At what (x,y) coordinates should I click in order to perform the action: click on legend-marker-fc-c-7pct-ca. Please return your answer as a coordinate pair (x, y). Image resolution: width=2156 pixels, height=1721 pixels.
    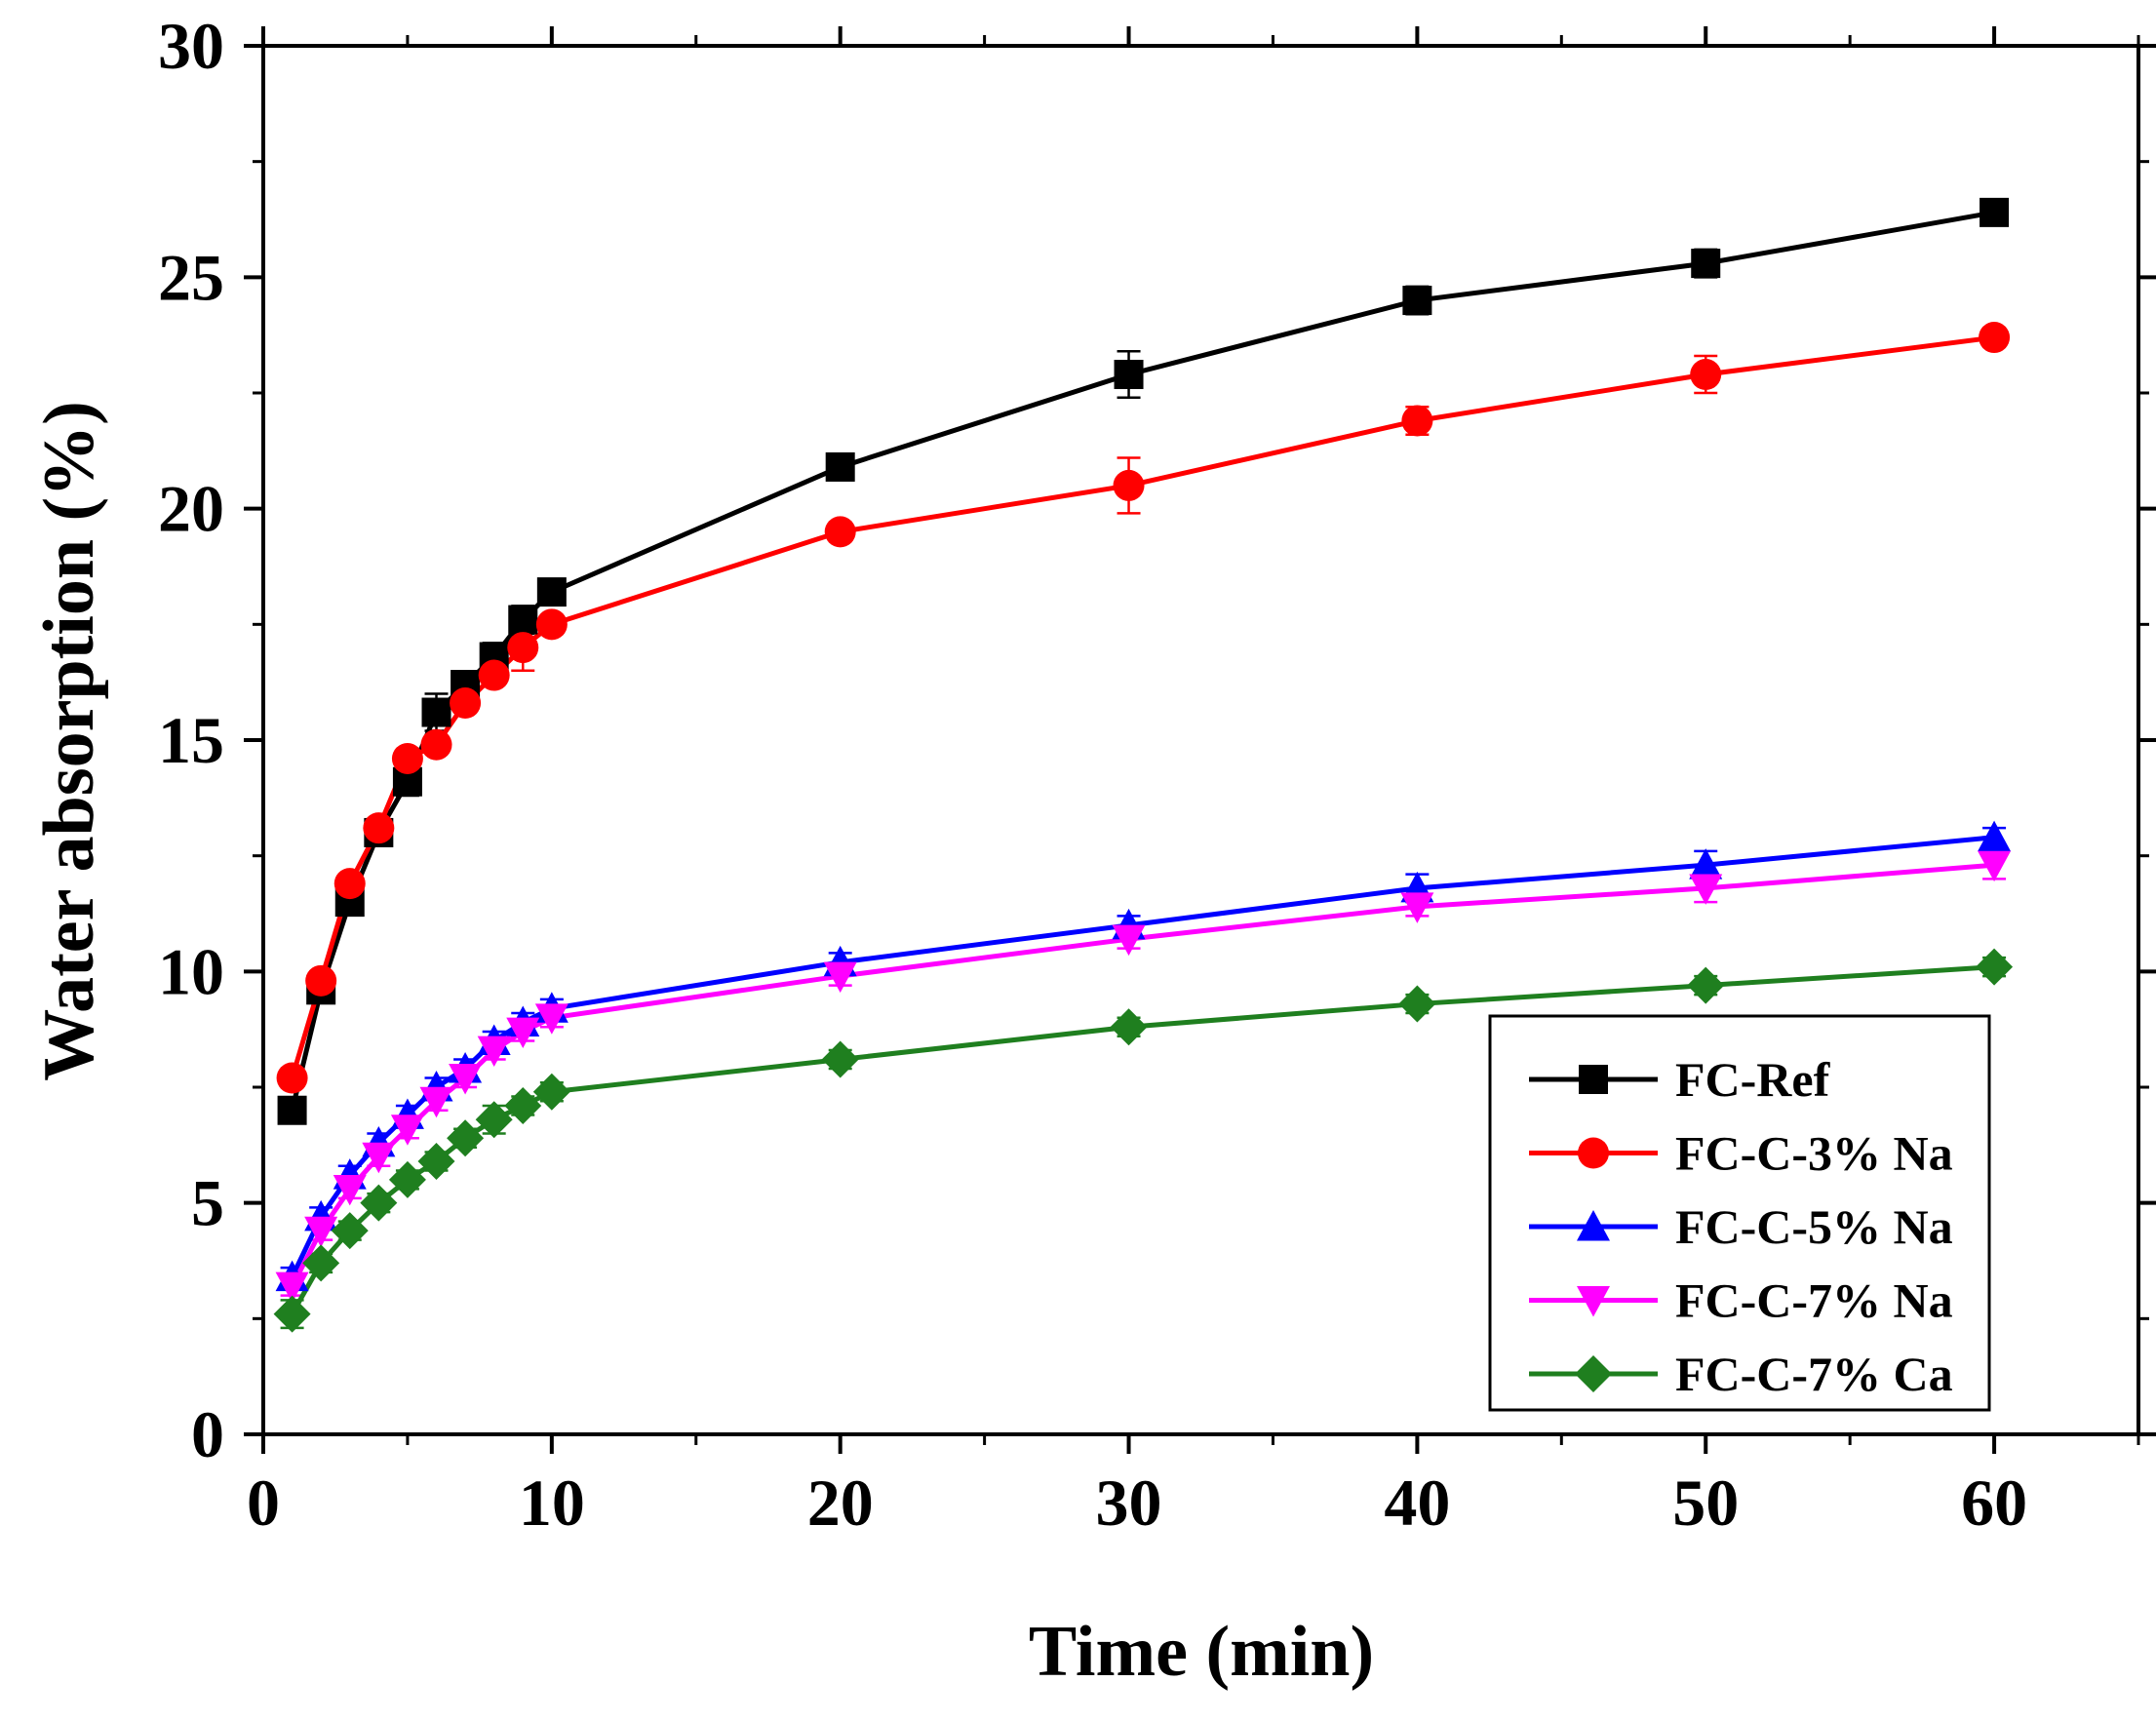
    Looking at the image, I should click on (1593, 1373).